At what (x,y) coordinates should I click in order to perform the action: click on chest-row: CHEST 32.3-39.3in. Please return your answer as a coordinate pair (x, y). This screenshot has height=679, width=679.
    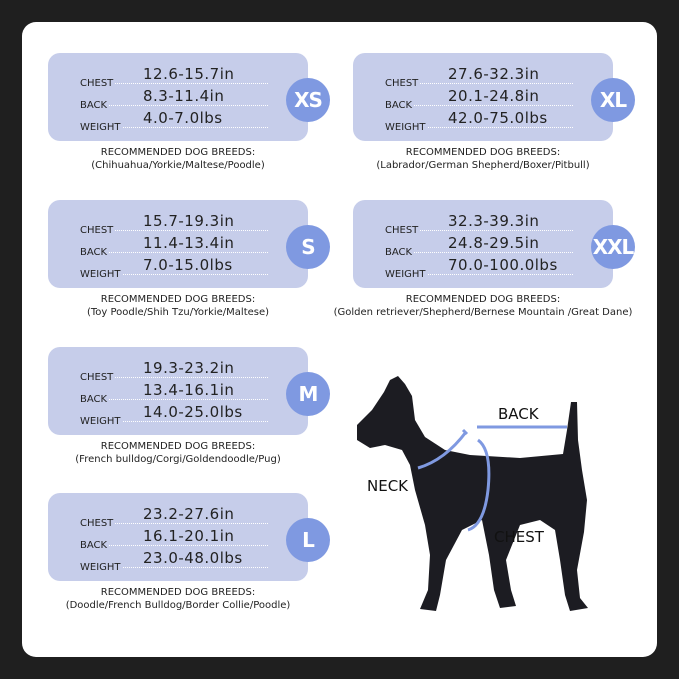
    Looking at the image, I should click on (479, 224).